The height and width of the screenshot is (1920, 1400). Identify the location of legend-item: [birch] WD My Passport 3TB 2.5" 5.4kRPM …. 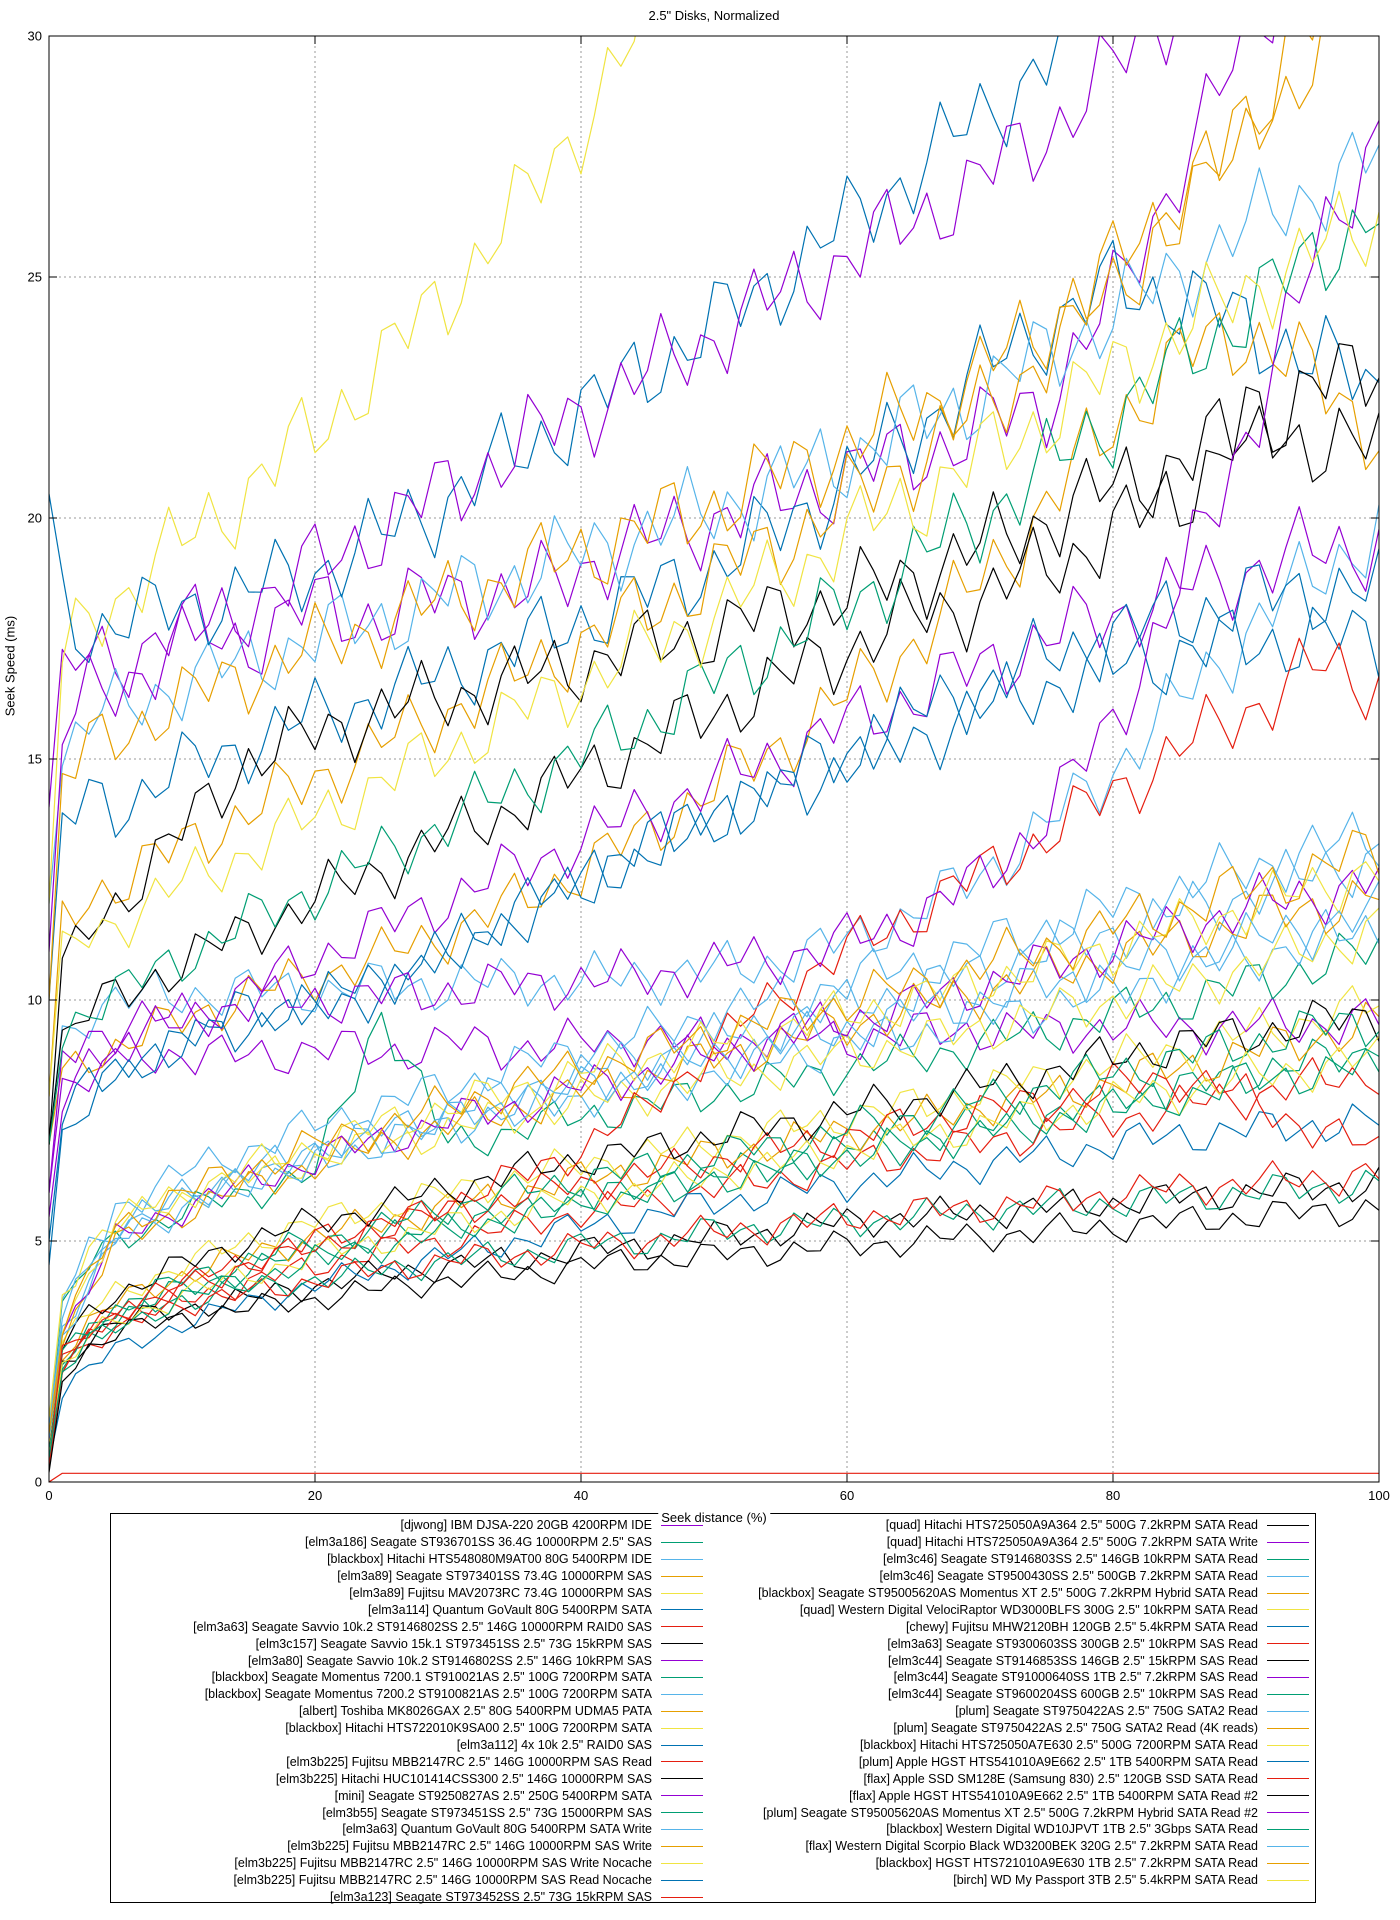
(1007, 1880).